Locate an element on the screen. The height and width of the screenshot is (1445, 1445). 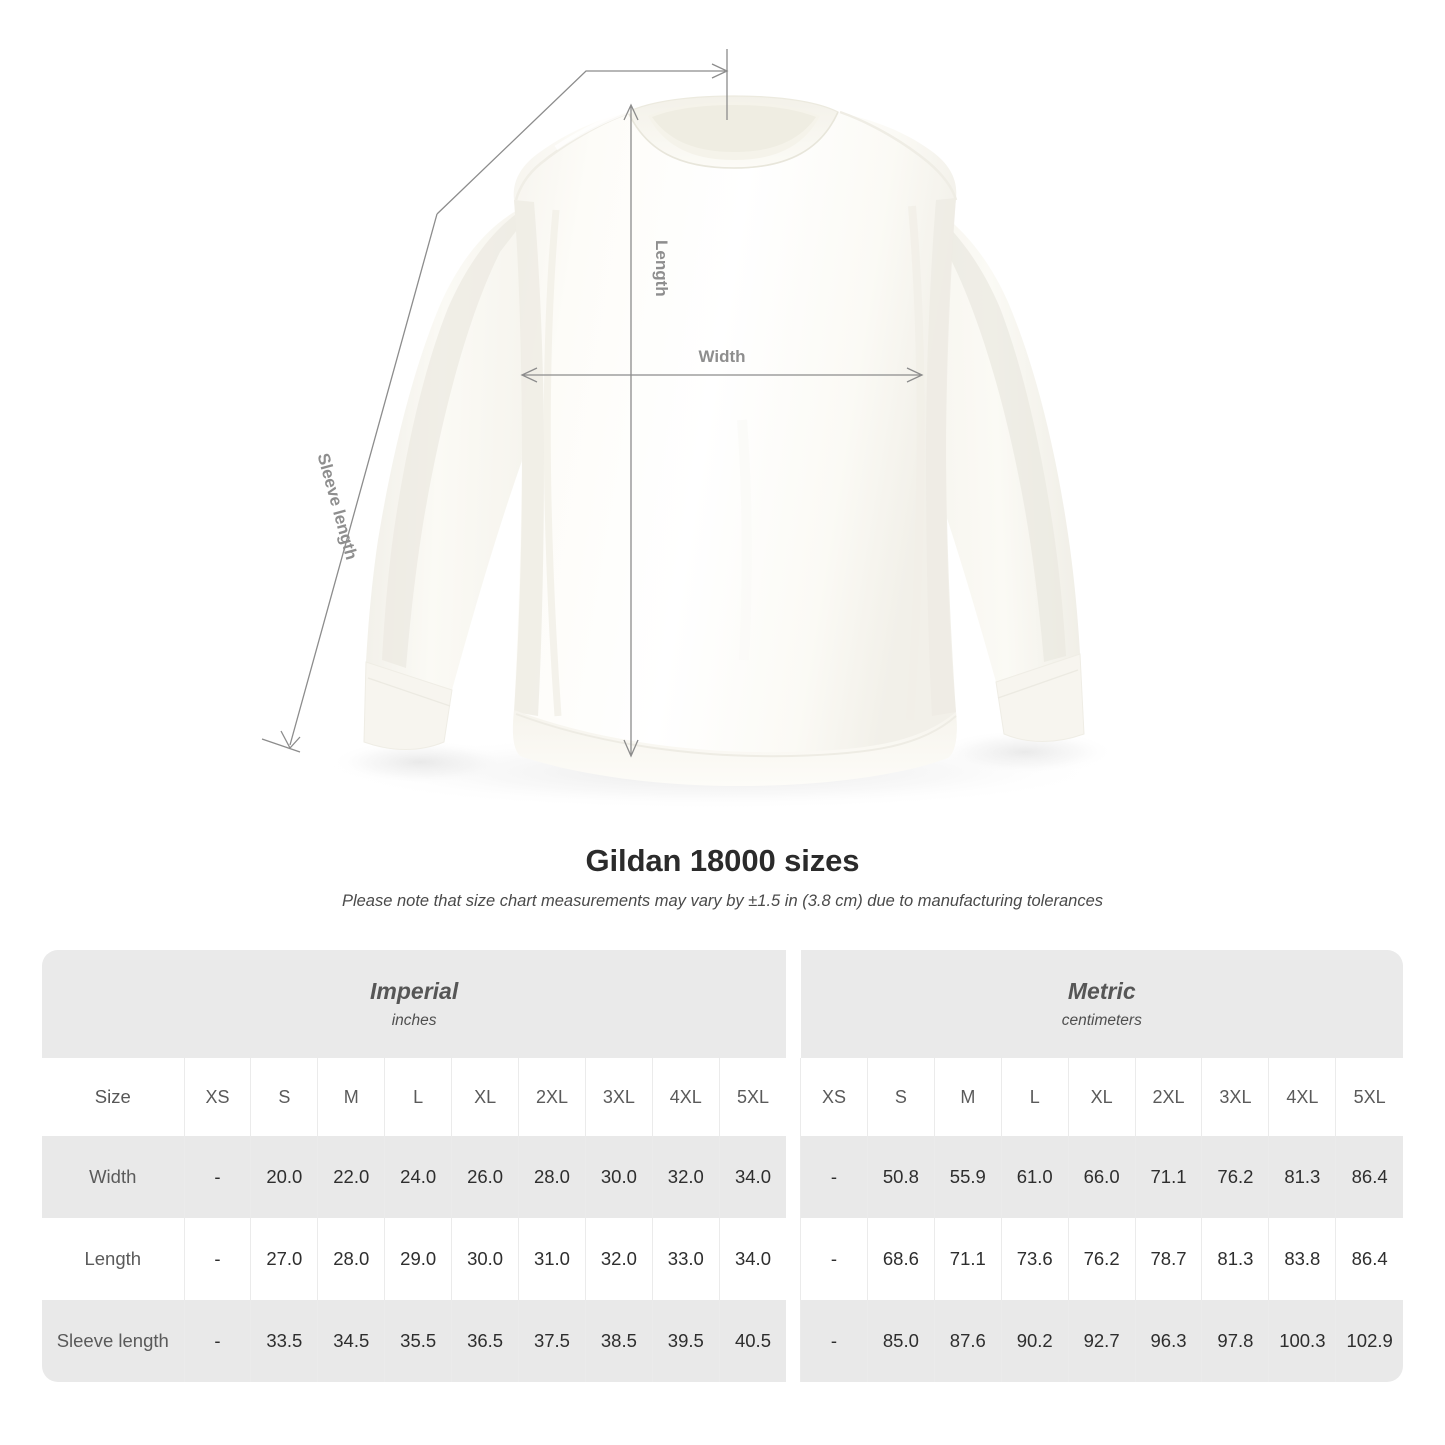
cell-metric-length-4xl: 83.8 is located at coordinates (1302, 1259).